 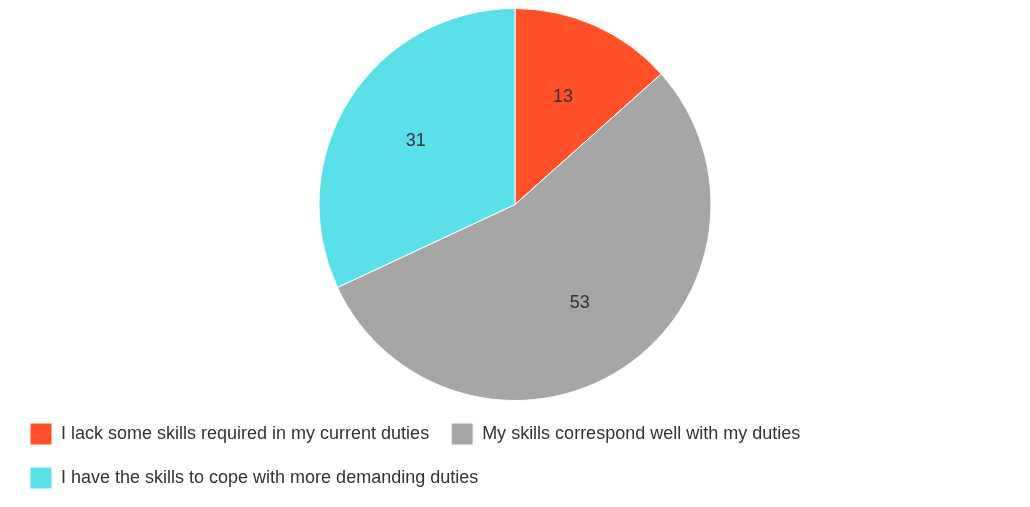 What do you see at coordinates (270, 476) in the screenshot?
I see `legend-label: I have the skills to cope with more demanding duties` at bounding box center [270, 476].